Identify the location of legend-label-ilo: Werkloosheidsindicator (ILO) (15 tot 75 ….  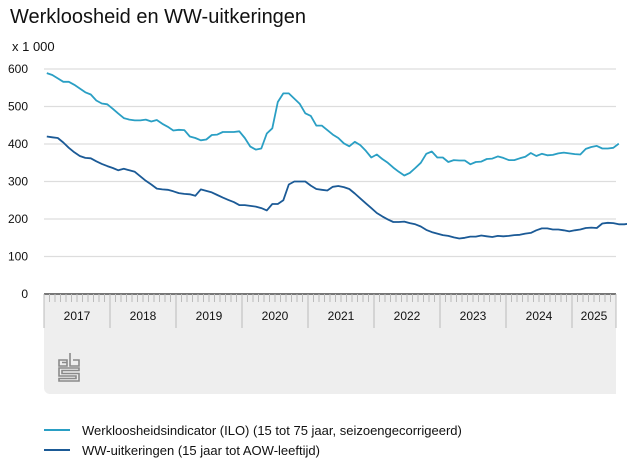
(272, 430).